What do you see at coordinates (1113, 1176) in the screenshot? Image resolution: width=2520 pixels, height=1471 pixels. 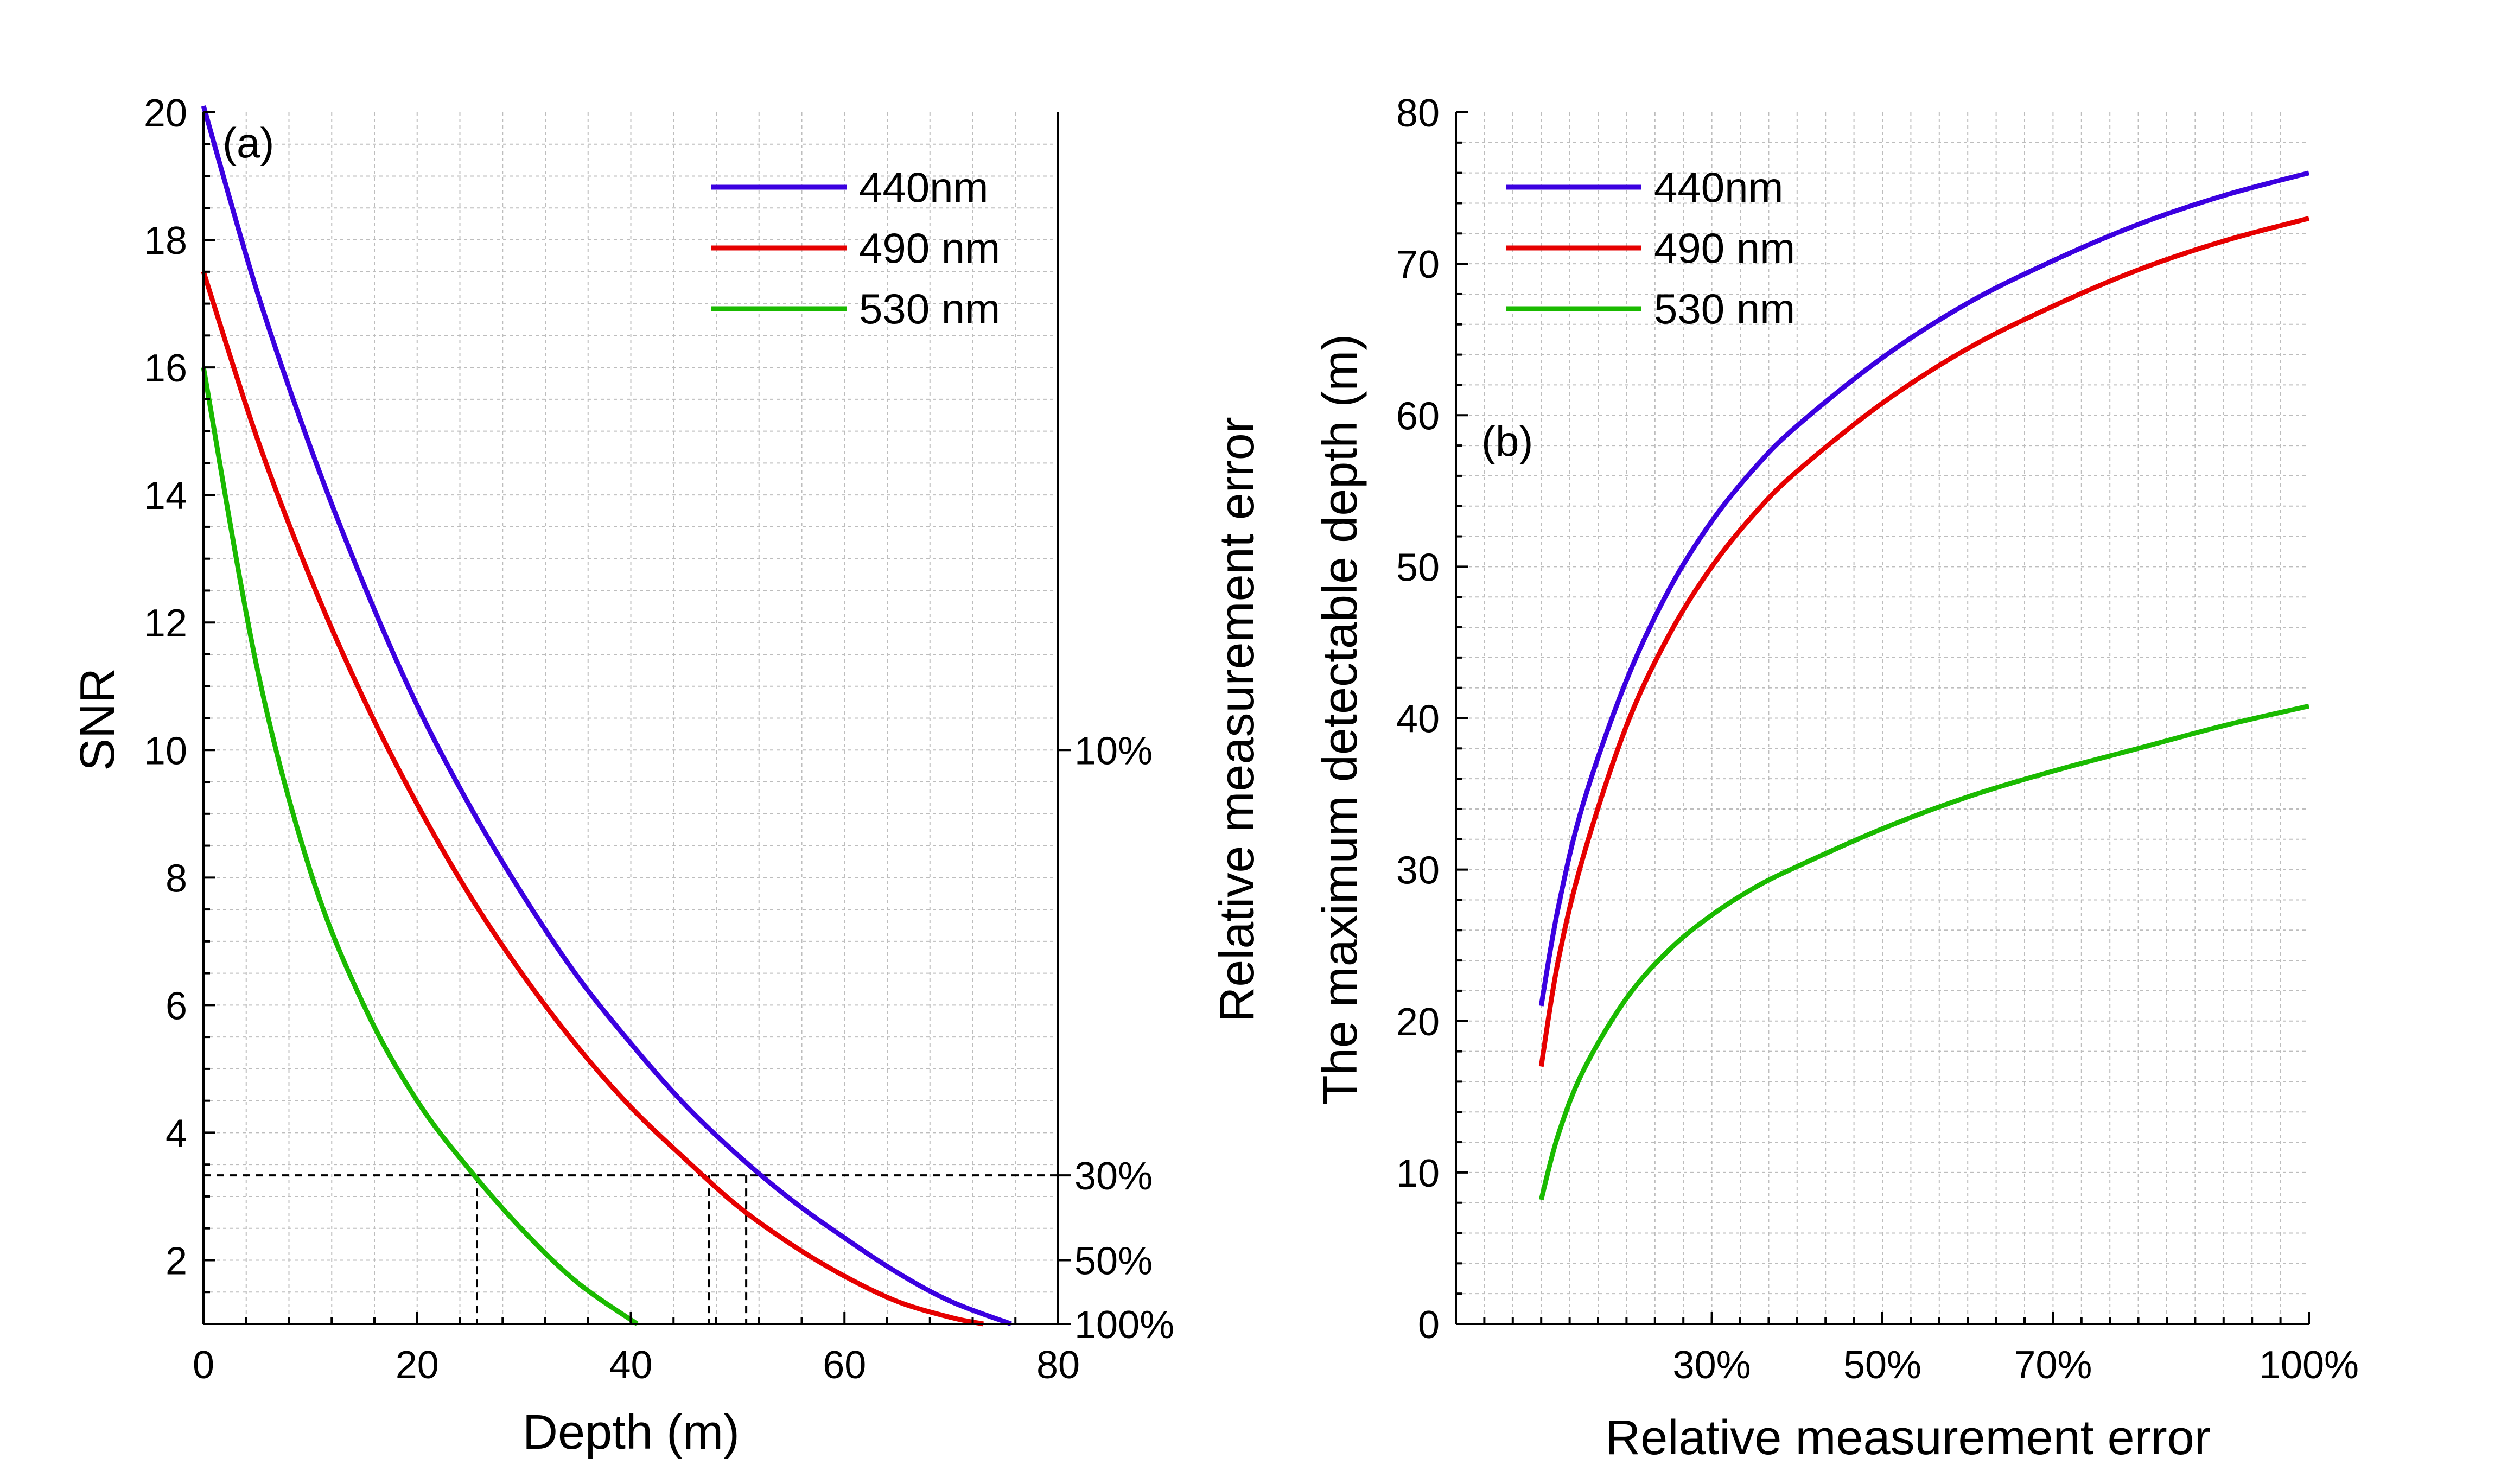 I see `panel-a-right-tick-label: 30%` at bounding box center [1113, 1176].